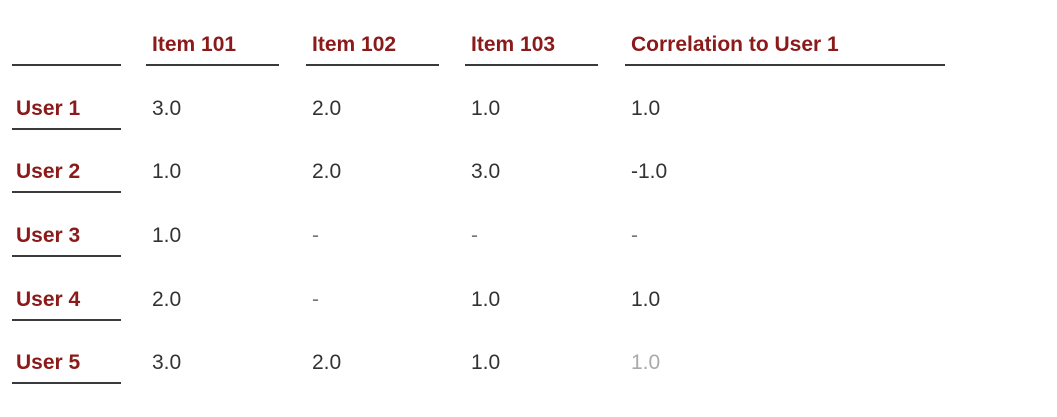  I want to click on cell-user1-item103: 1.0, so click(486, 108).